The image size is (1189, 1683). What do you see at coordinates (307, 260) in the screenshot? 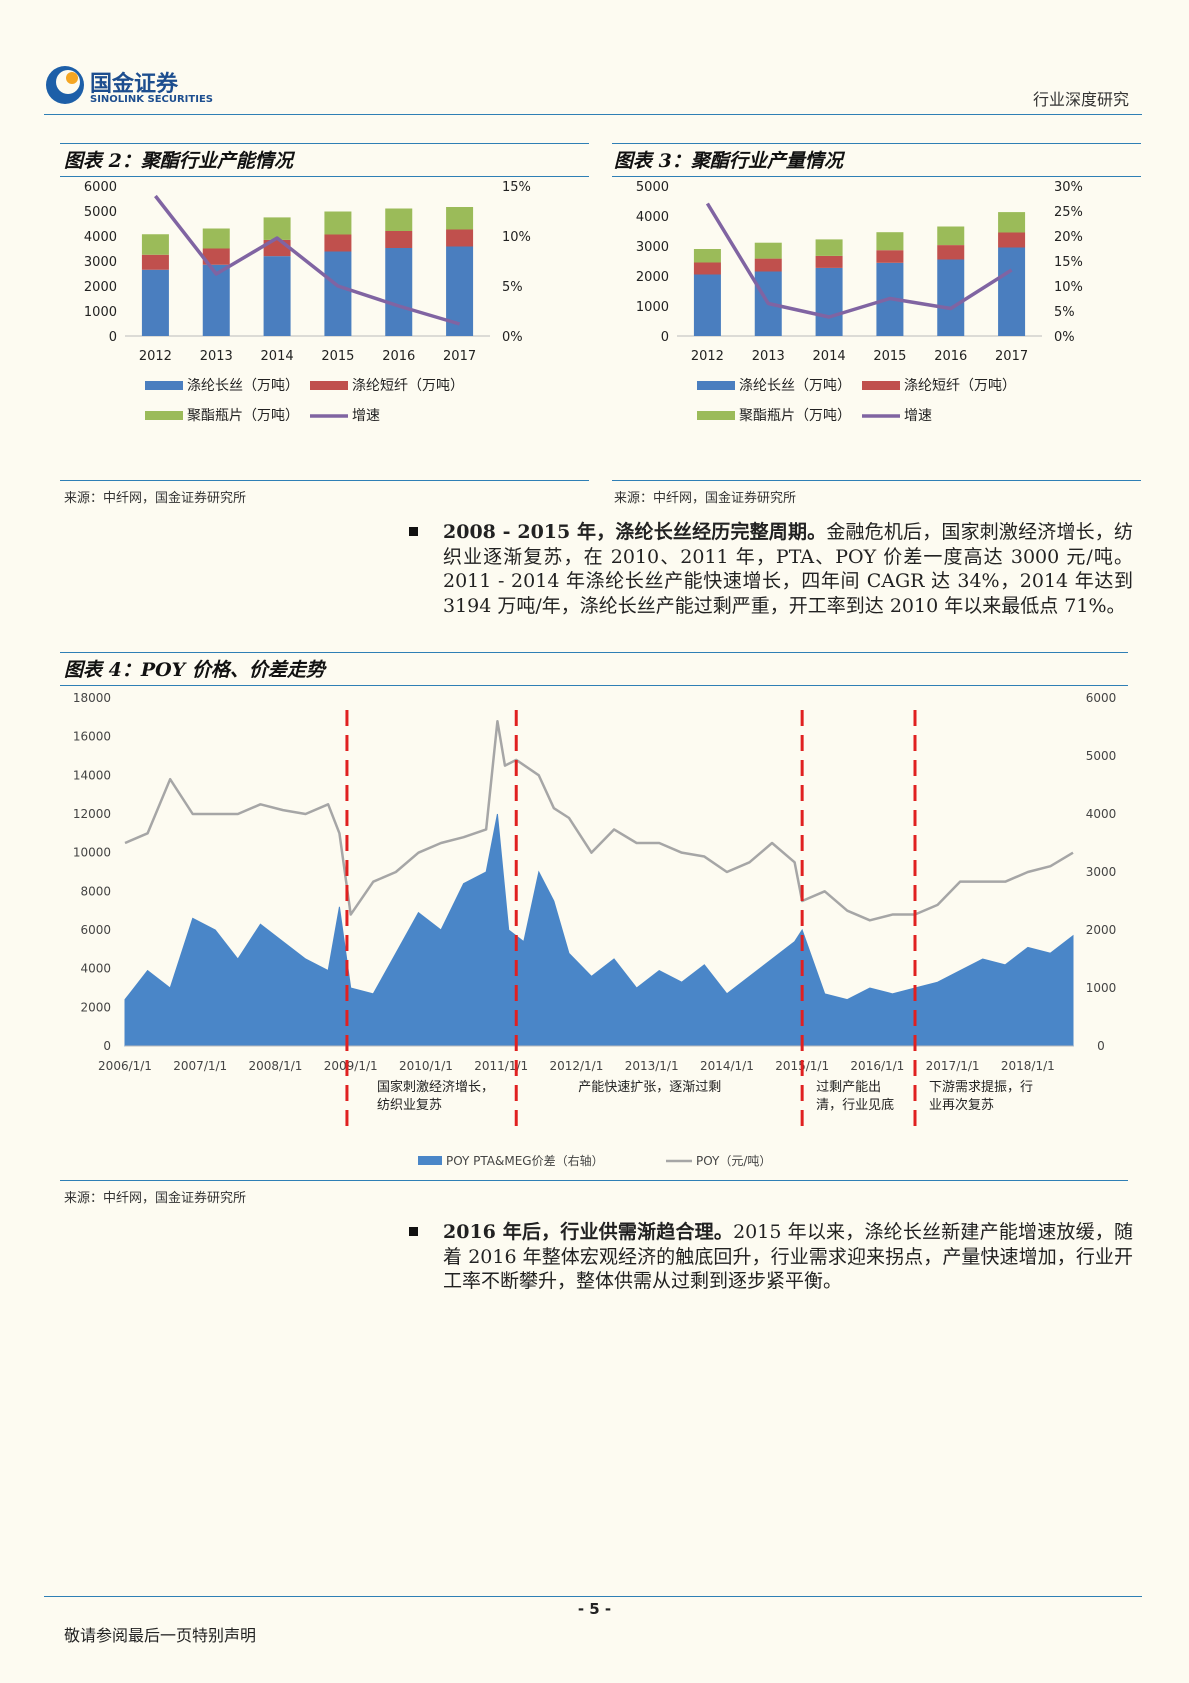
I see `fig2-growth-line` at bounding box center [307, 260].